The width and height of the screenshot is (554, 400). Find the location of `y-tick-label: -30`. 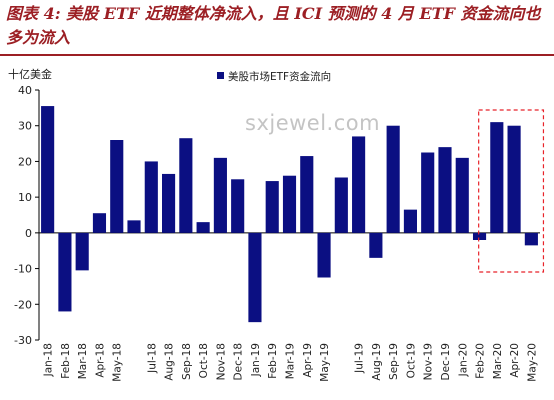

y-tick-label: -30 is located at coordinates (23, 340).